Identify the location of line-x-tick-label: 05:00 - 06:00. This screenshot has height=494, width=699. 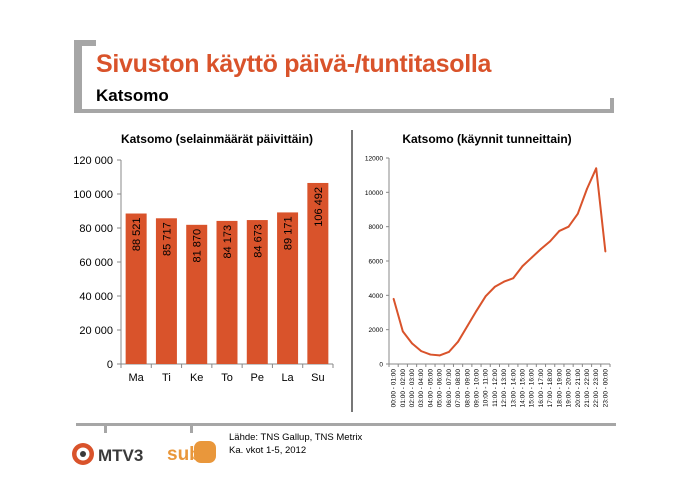
(440, 388).